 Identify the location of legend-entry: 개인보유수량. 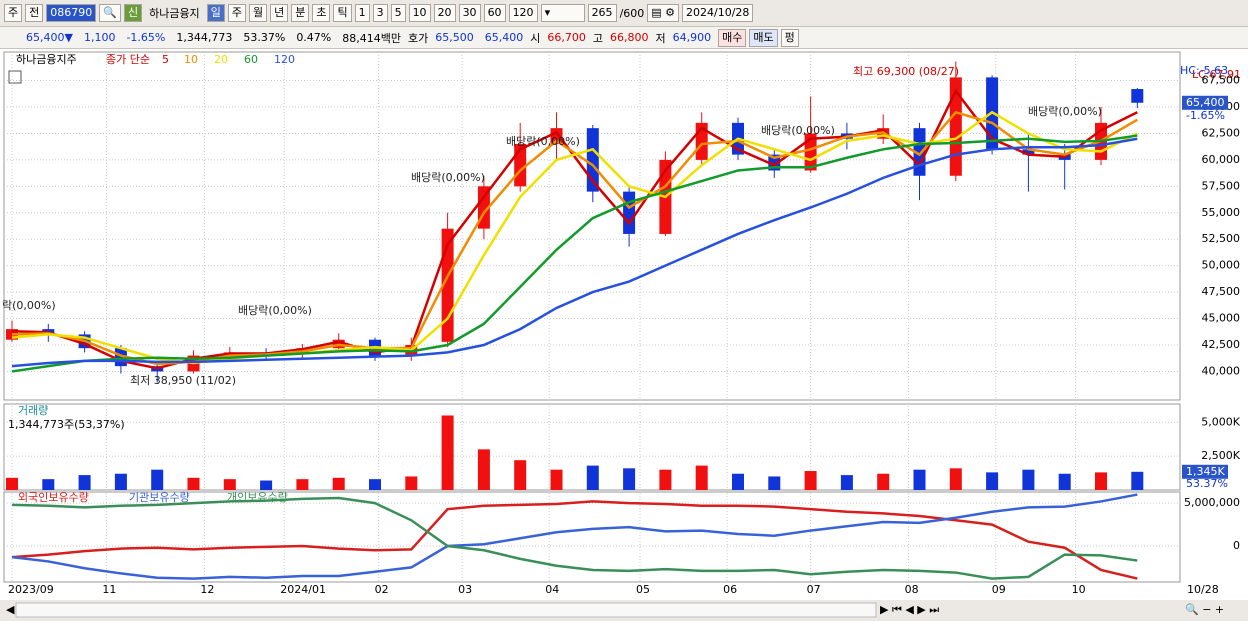
(257, 497).